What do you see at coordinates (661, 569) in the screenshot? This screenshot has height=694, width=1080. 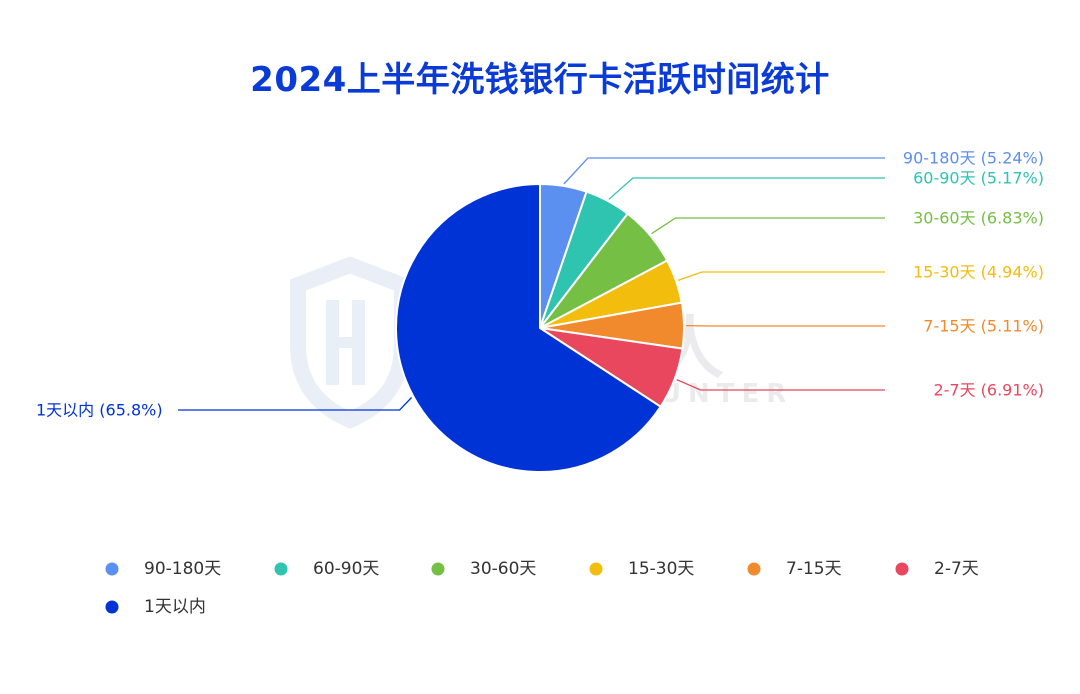 I see `legend-label-15-30: 15-30天` at bounding box center [661, 569].